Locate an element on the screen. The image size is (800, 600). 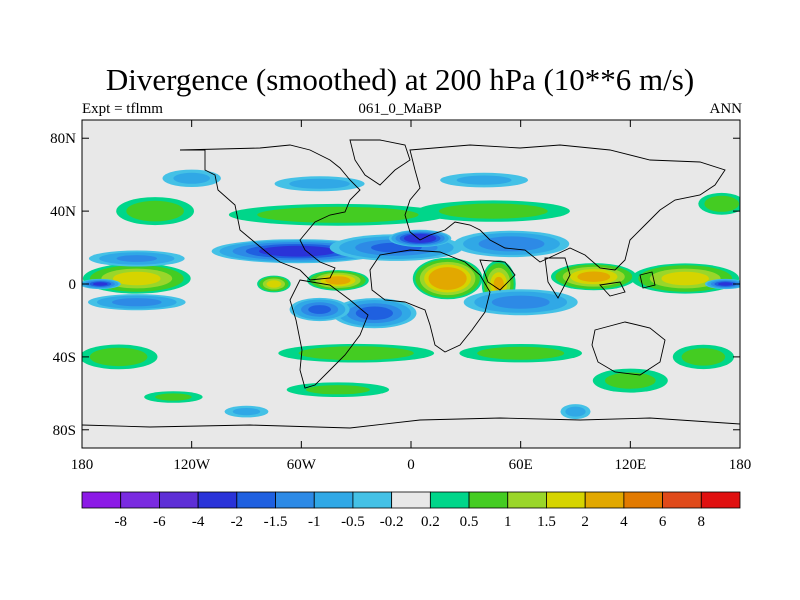
colorbar-label-15: 8 is located at coordinates (702, 522).